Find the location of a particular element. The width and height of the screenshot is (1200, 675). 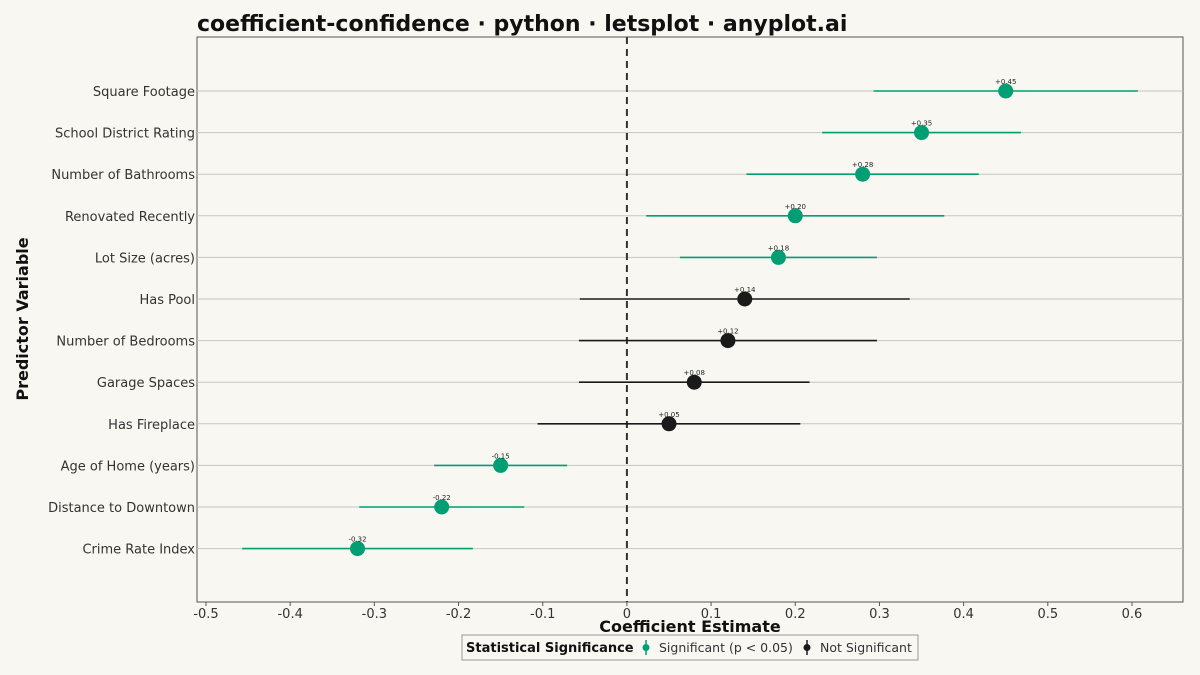

y-tick-label: Renovated Recently is located at coordinates (130, 217).